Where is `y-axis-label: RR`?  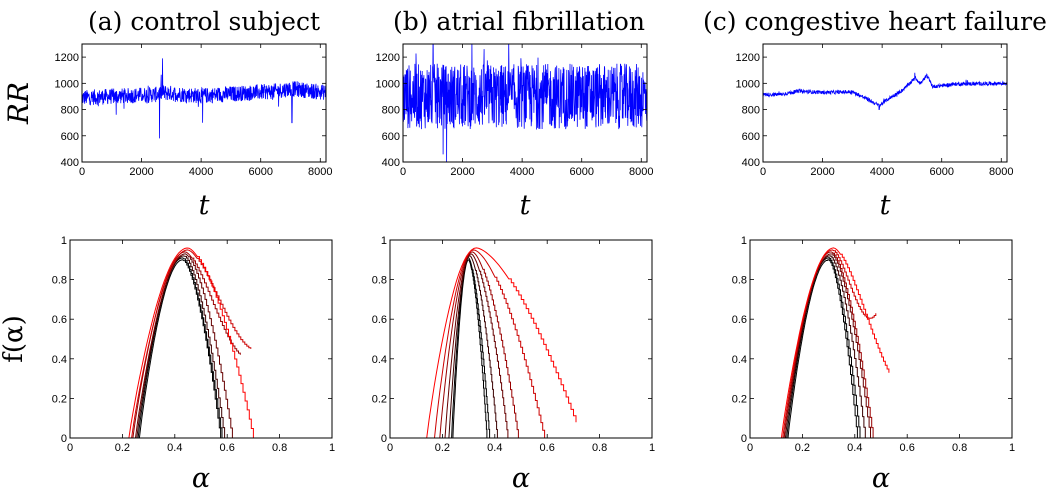 y-axis-label: RR is located at coordinates (18, 103).